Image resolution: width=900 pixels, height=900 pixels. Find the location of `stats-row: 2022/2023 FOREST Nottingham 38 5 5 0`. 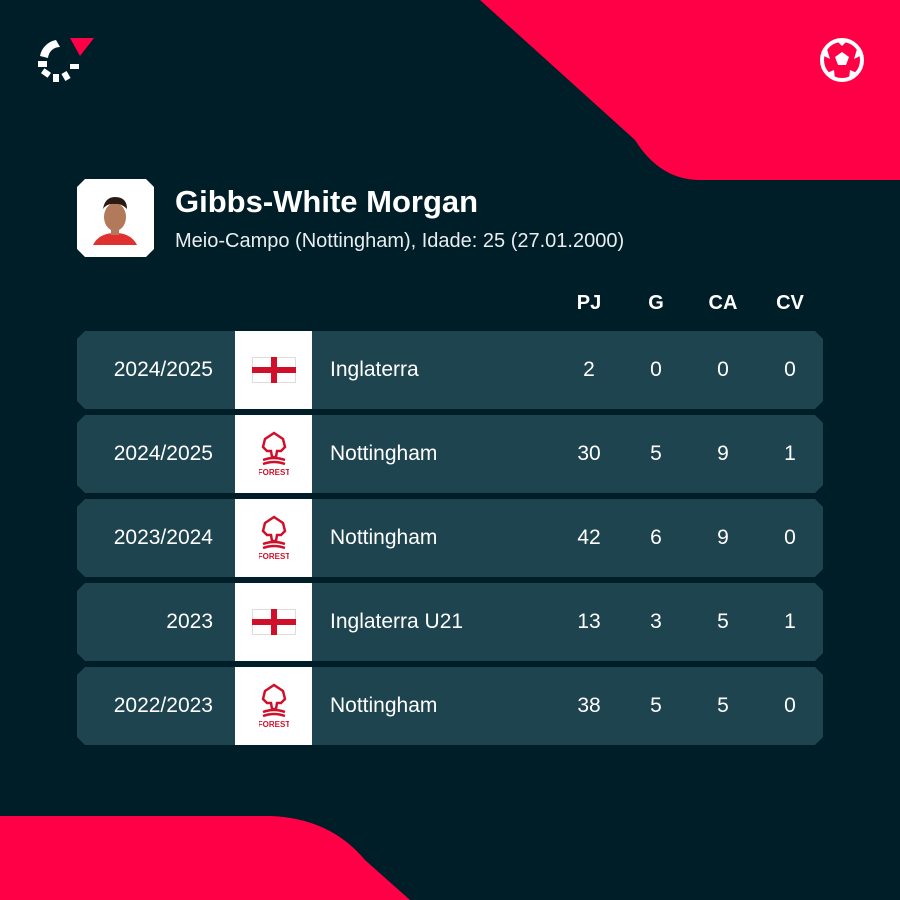

stats-row: 2022/2023 FOREST Nottingham 38 5 5 0 is located at coordinates (450, 706).